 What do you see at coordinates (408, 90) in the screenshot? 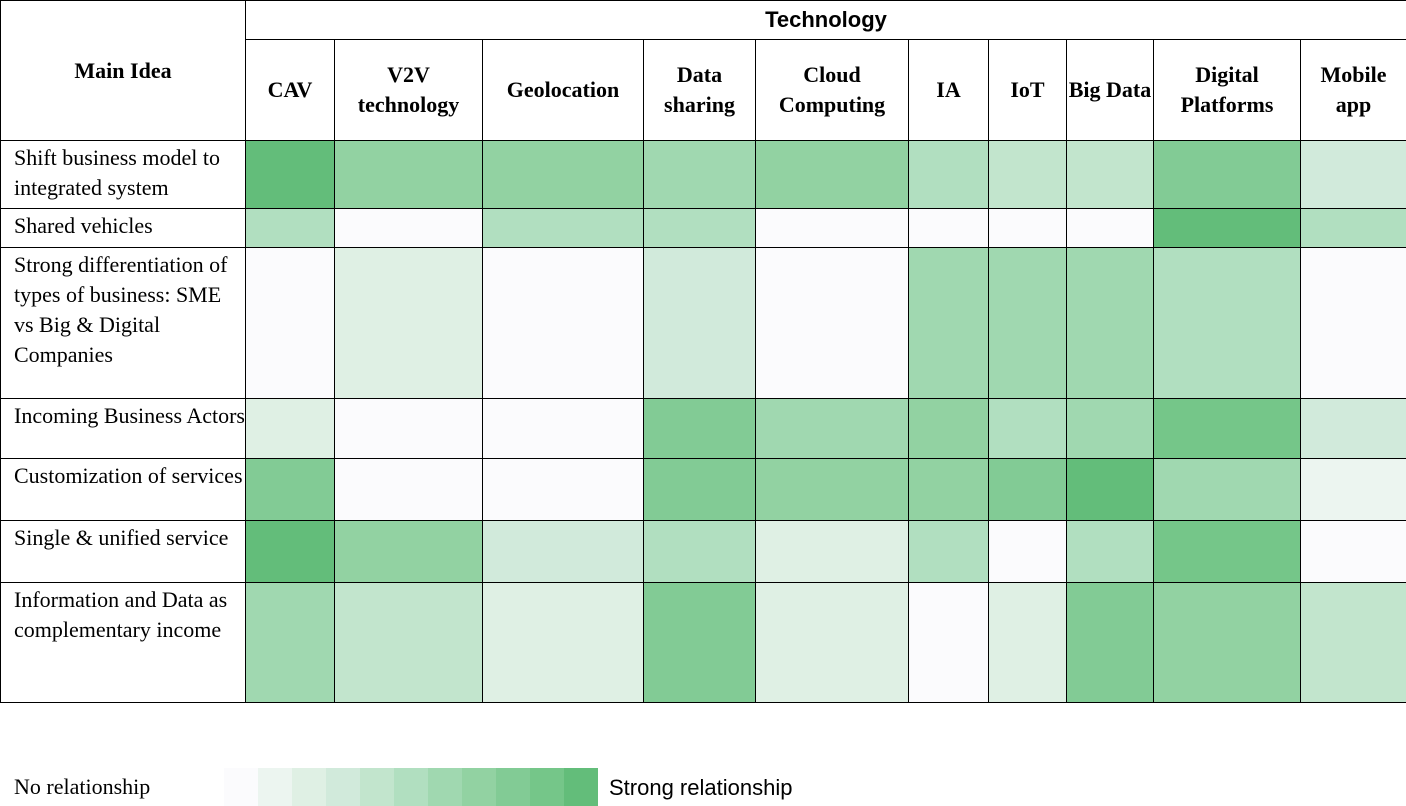
I see `column-header: V2V technology` at bounding box center [408, 90].